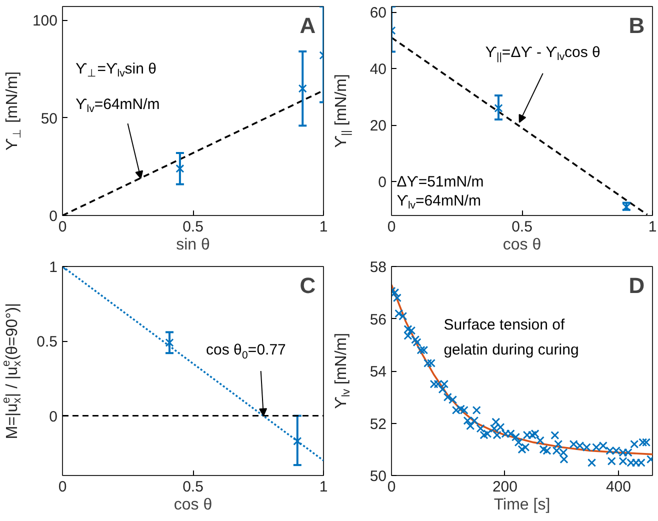  I want to click on annotation: gelatin during curing, so click(511, 350).